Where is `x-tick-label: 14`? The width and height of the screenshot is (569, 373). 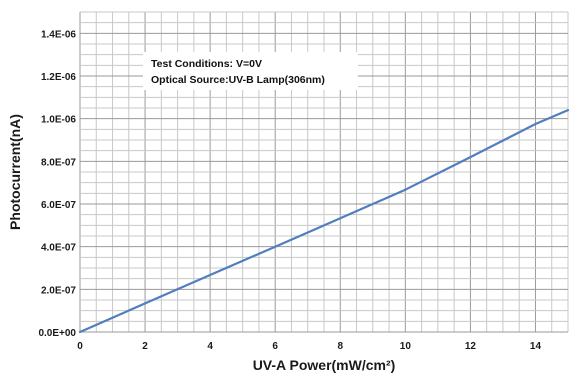 x-tick-label: 14 is located at coordinates (536, 346).